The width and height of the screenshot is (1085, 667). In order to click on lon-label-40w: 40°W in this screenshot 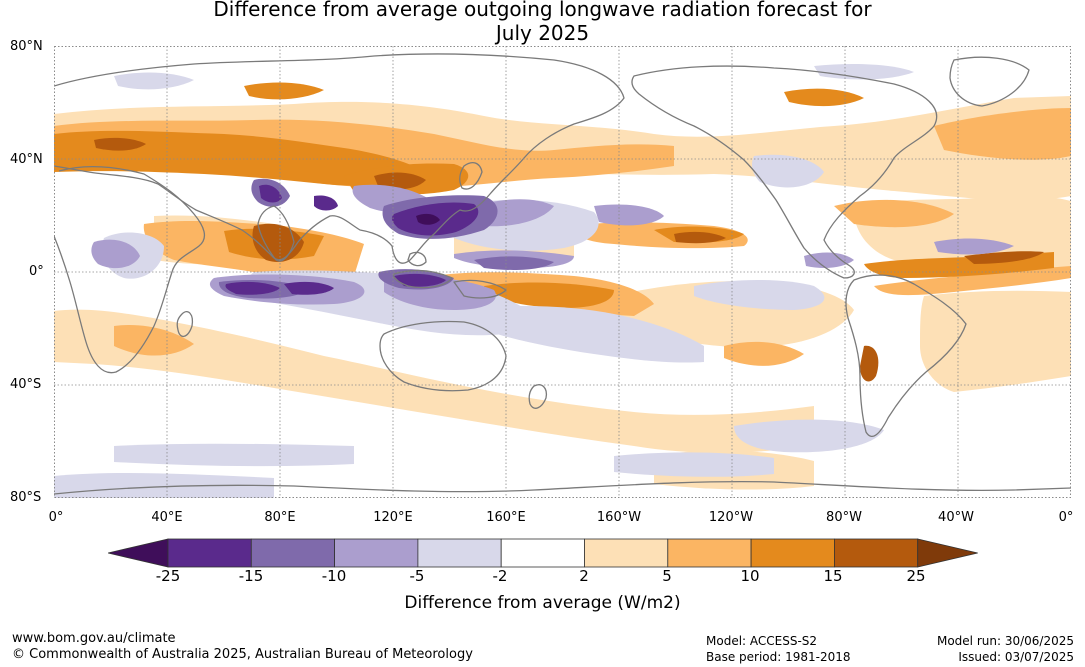, I will do `click(956, 517)`.